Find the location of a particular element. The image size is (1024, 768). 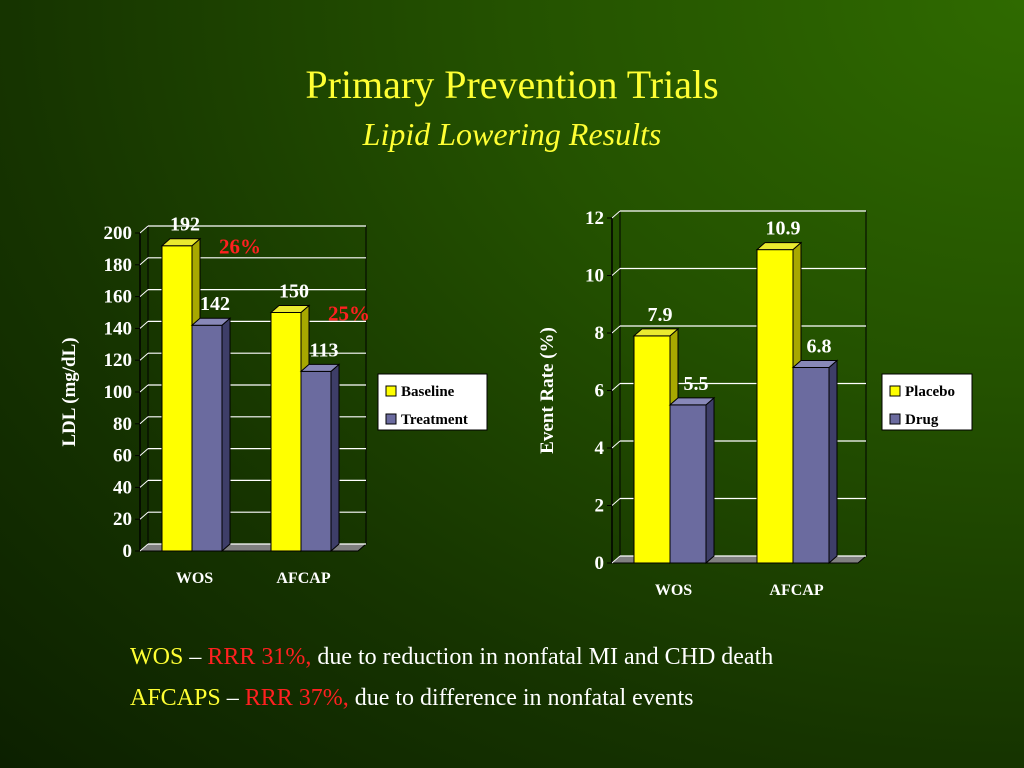

y-tick-label: 180 is located at coordinates (118, 265).